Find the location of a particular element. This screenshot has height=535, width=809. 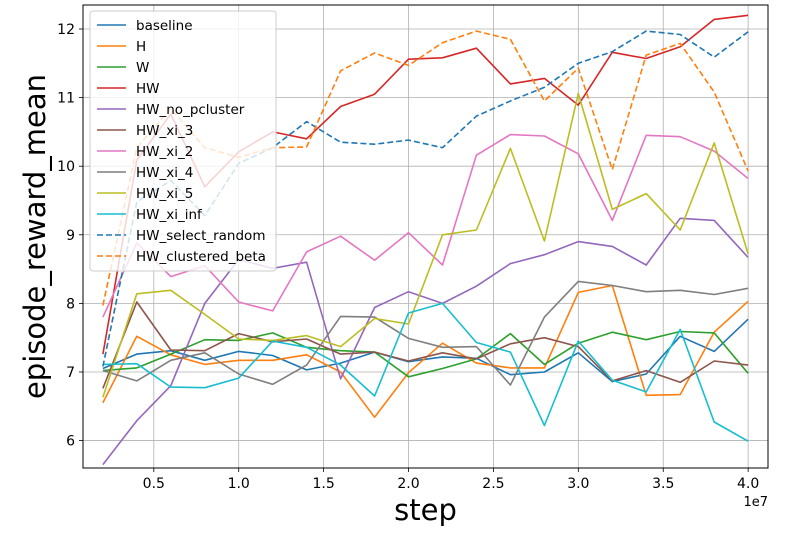

y-tick-label: 9 is located at coordinates (70, 236).